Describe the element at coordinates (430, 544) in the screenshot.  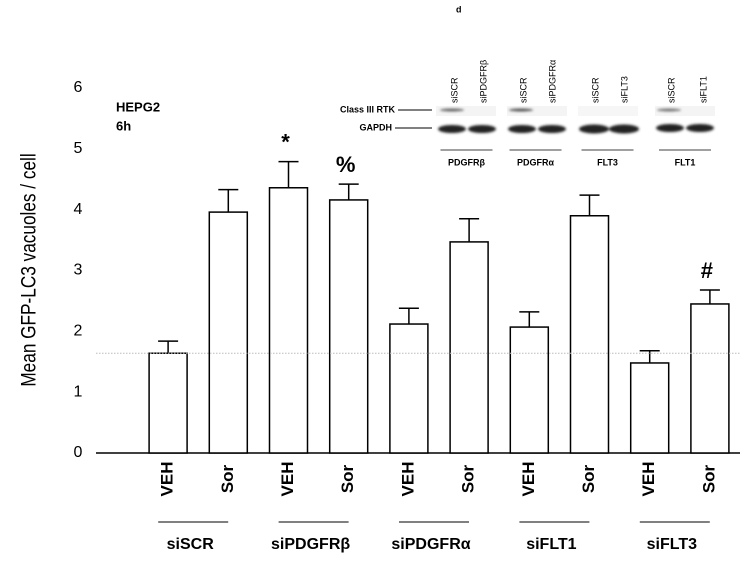
I see `group-label: siPDGFRα` at that location.